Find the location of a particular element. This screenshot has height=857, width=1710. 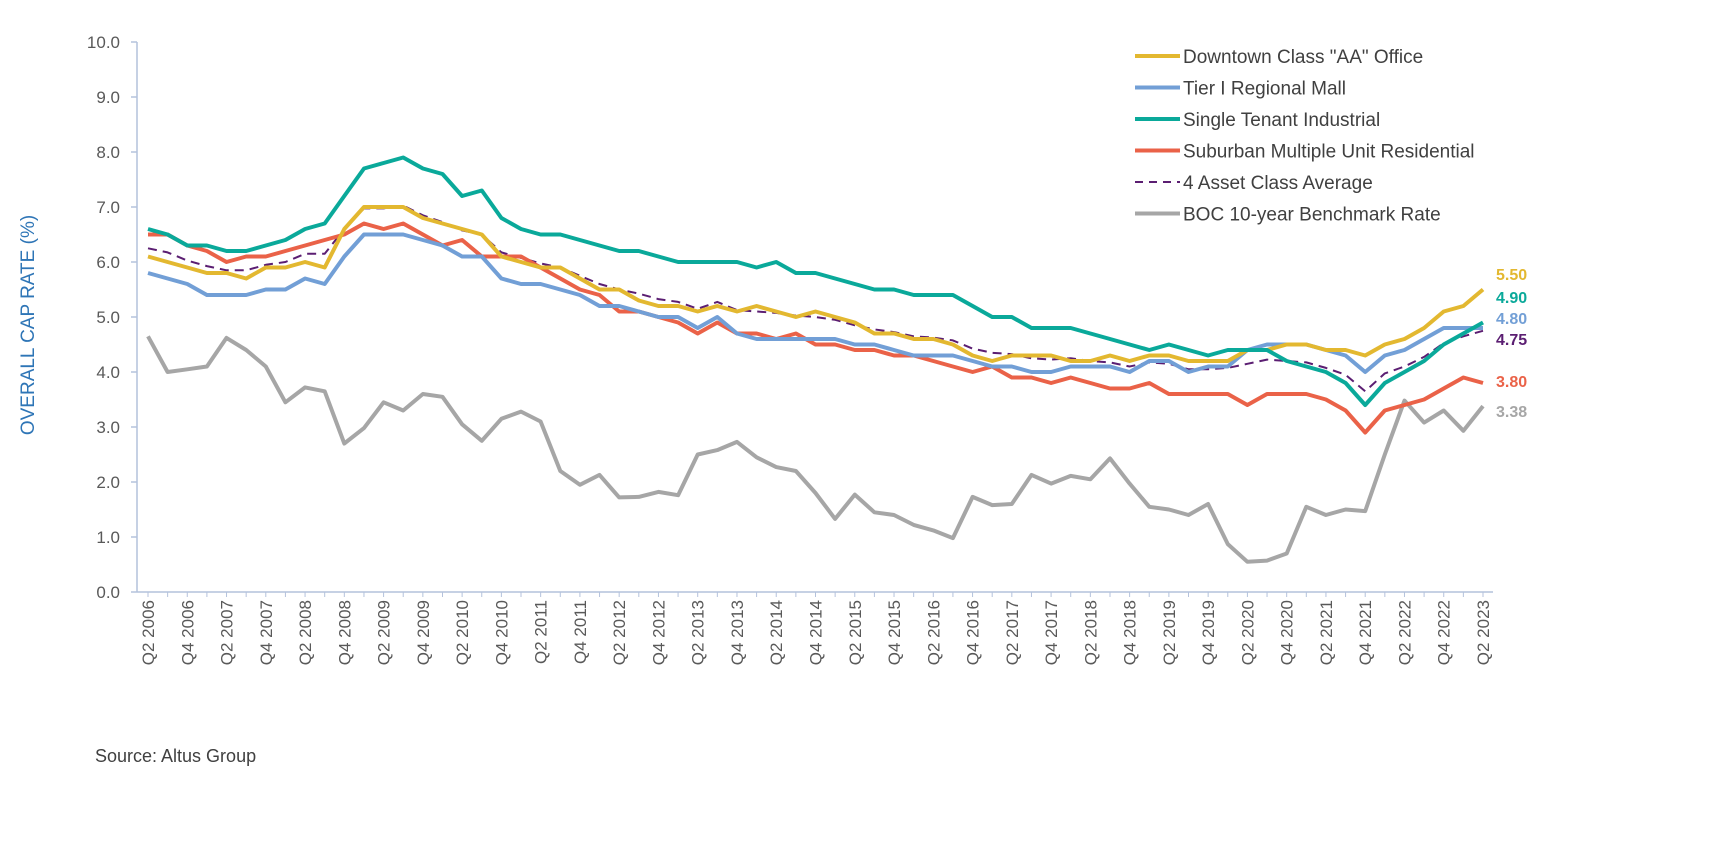

source-note: Source: Altus Group is located at coordinates (175, 756).